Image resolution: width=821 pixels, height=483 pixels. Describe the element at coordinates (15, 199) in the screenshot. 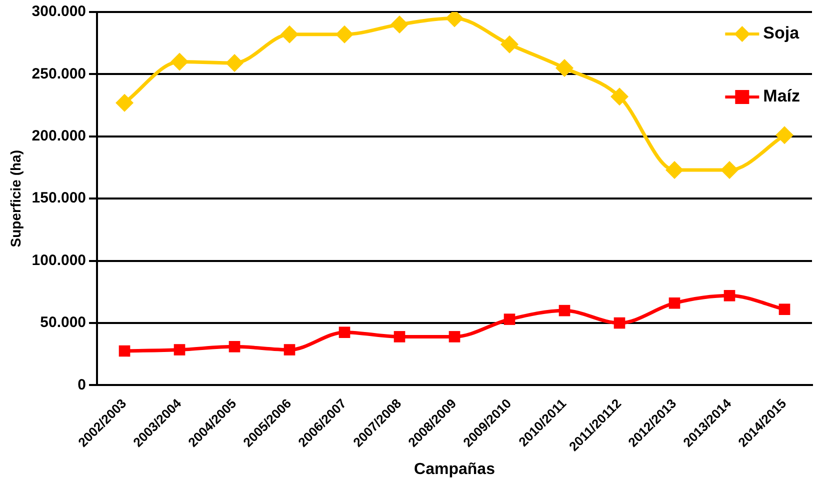

I see `y-axis-title: Superficie (ha)` at that location.